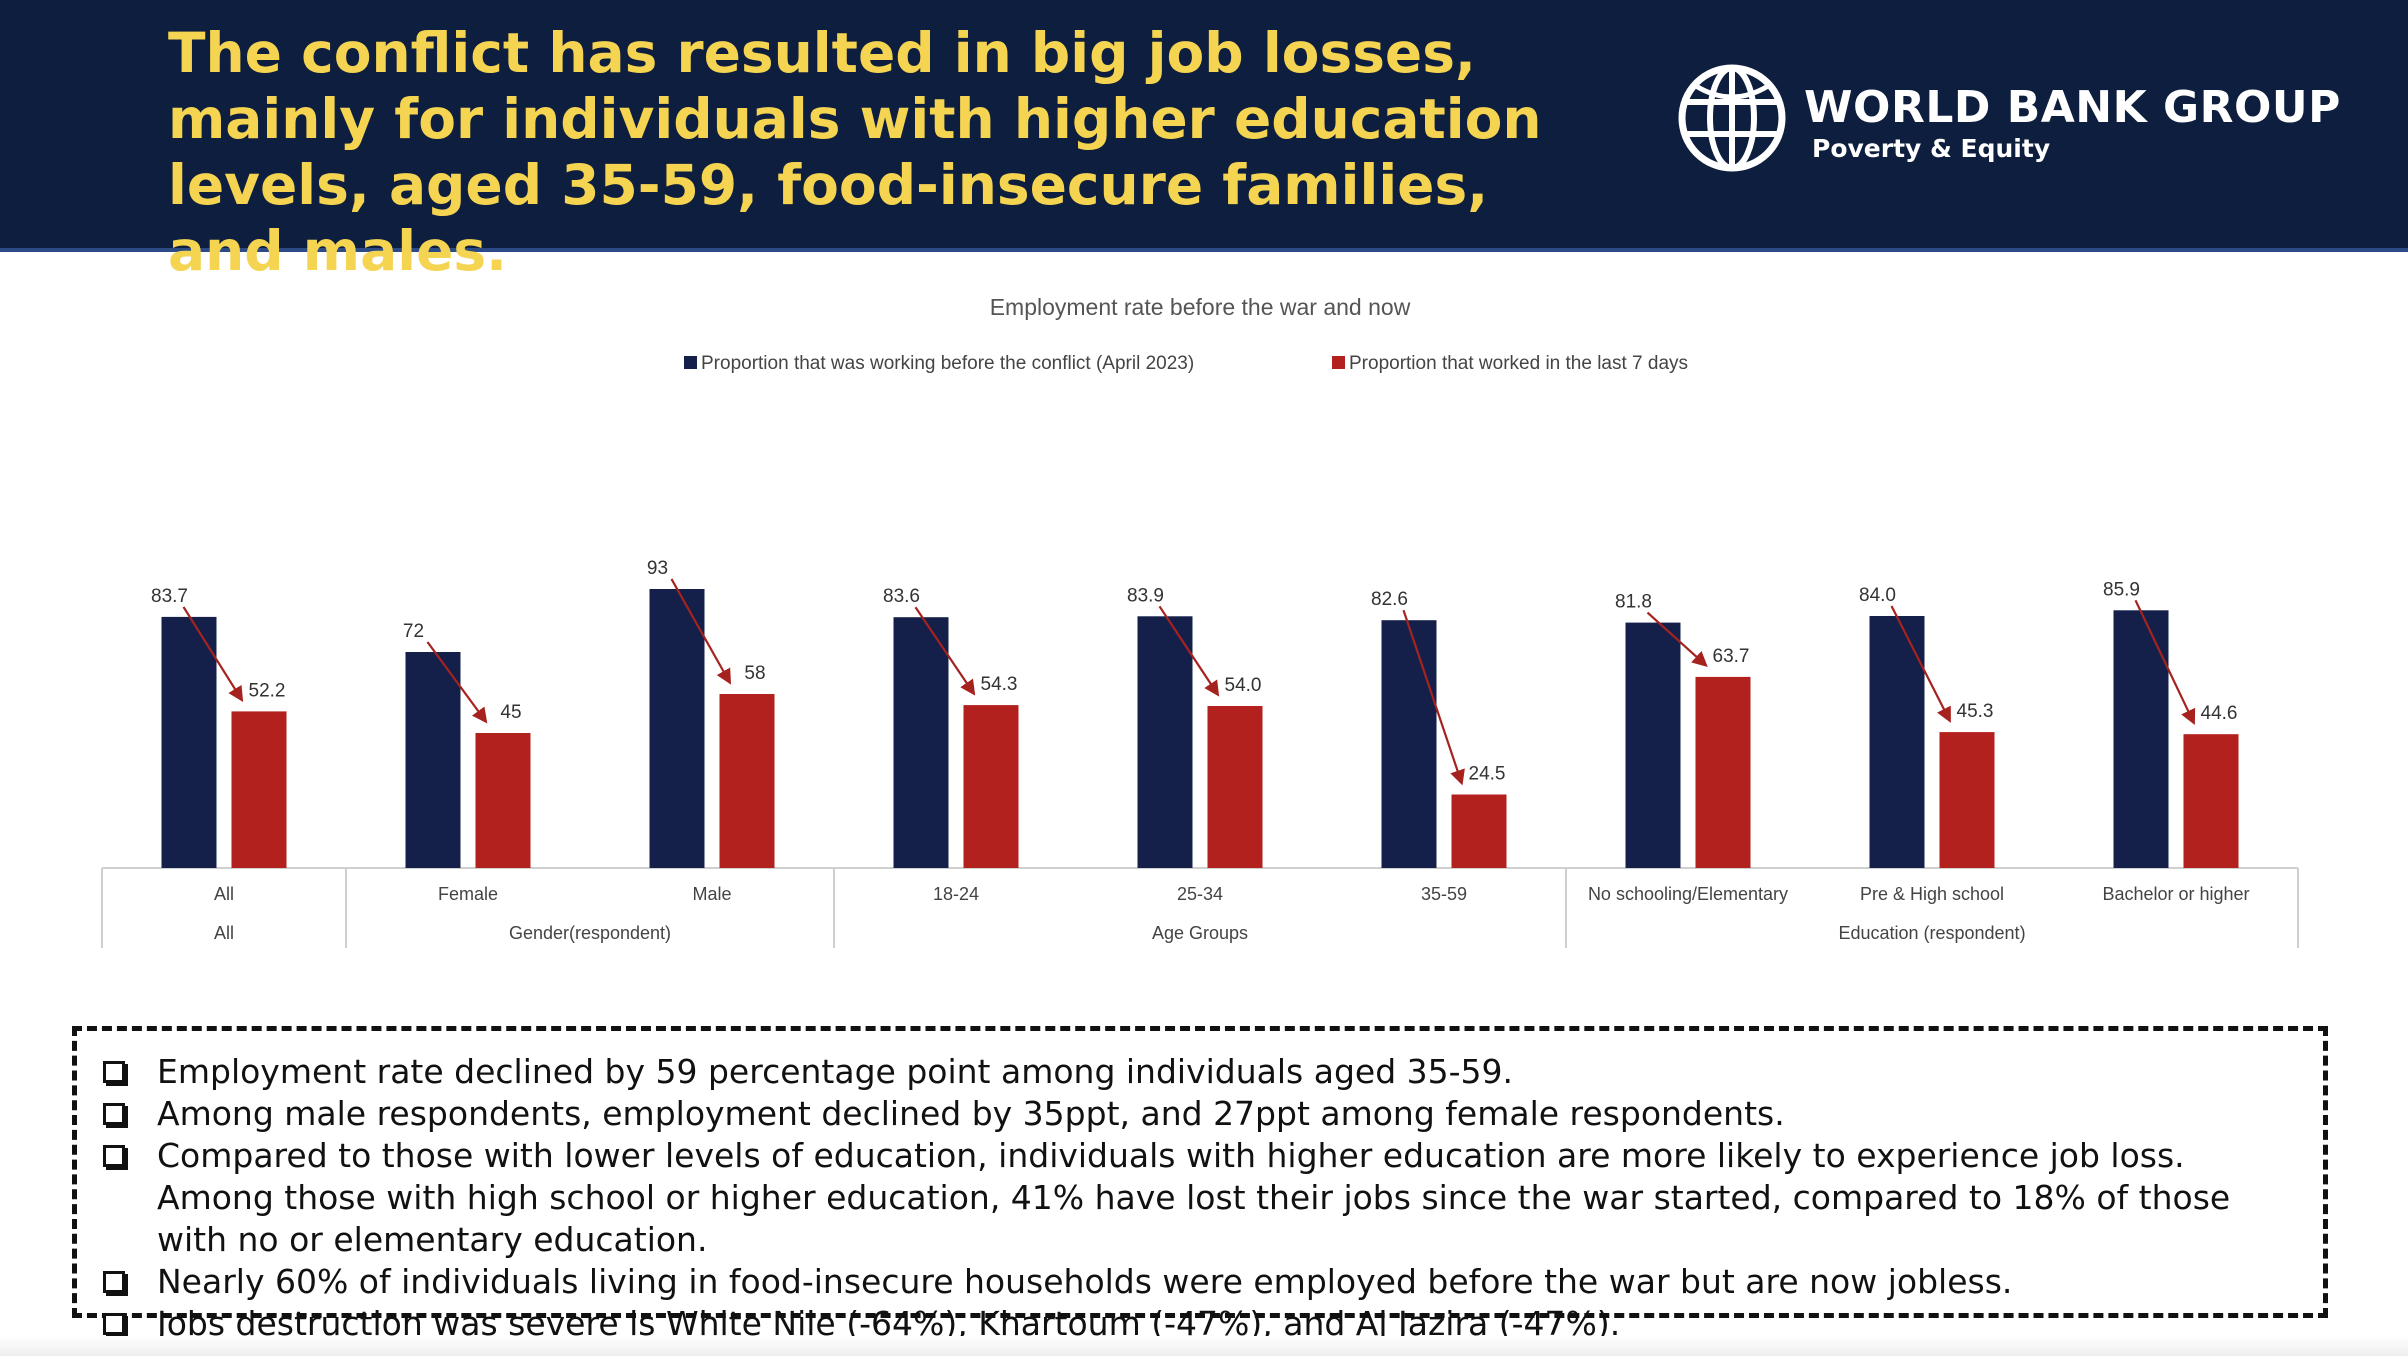 Image resolution: width=2408 pixels, height=1356 pixels. I want to click on data-label-now: 45.3, so click(1975, 711).